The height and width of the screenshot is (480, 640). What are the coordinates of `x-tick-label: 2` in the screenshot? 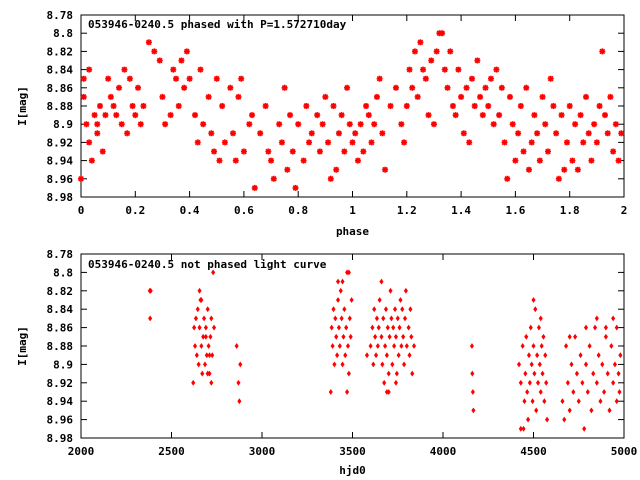 It's located at (624, 210).